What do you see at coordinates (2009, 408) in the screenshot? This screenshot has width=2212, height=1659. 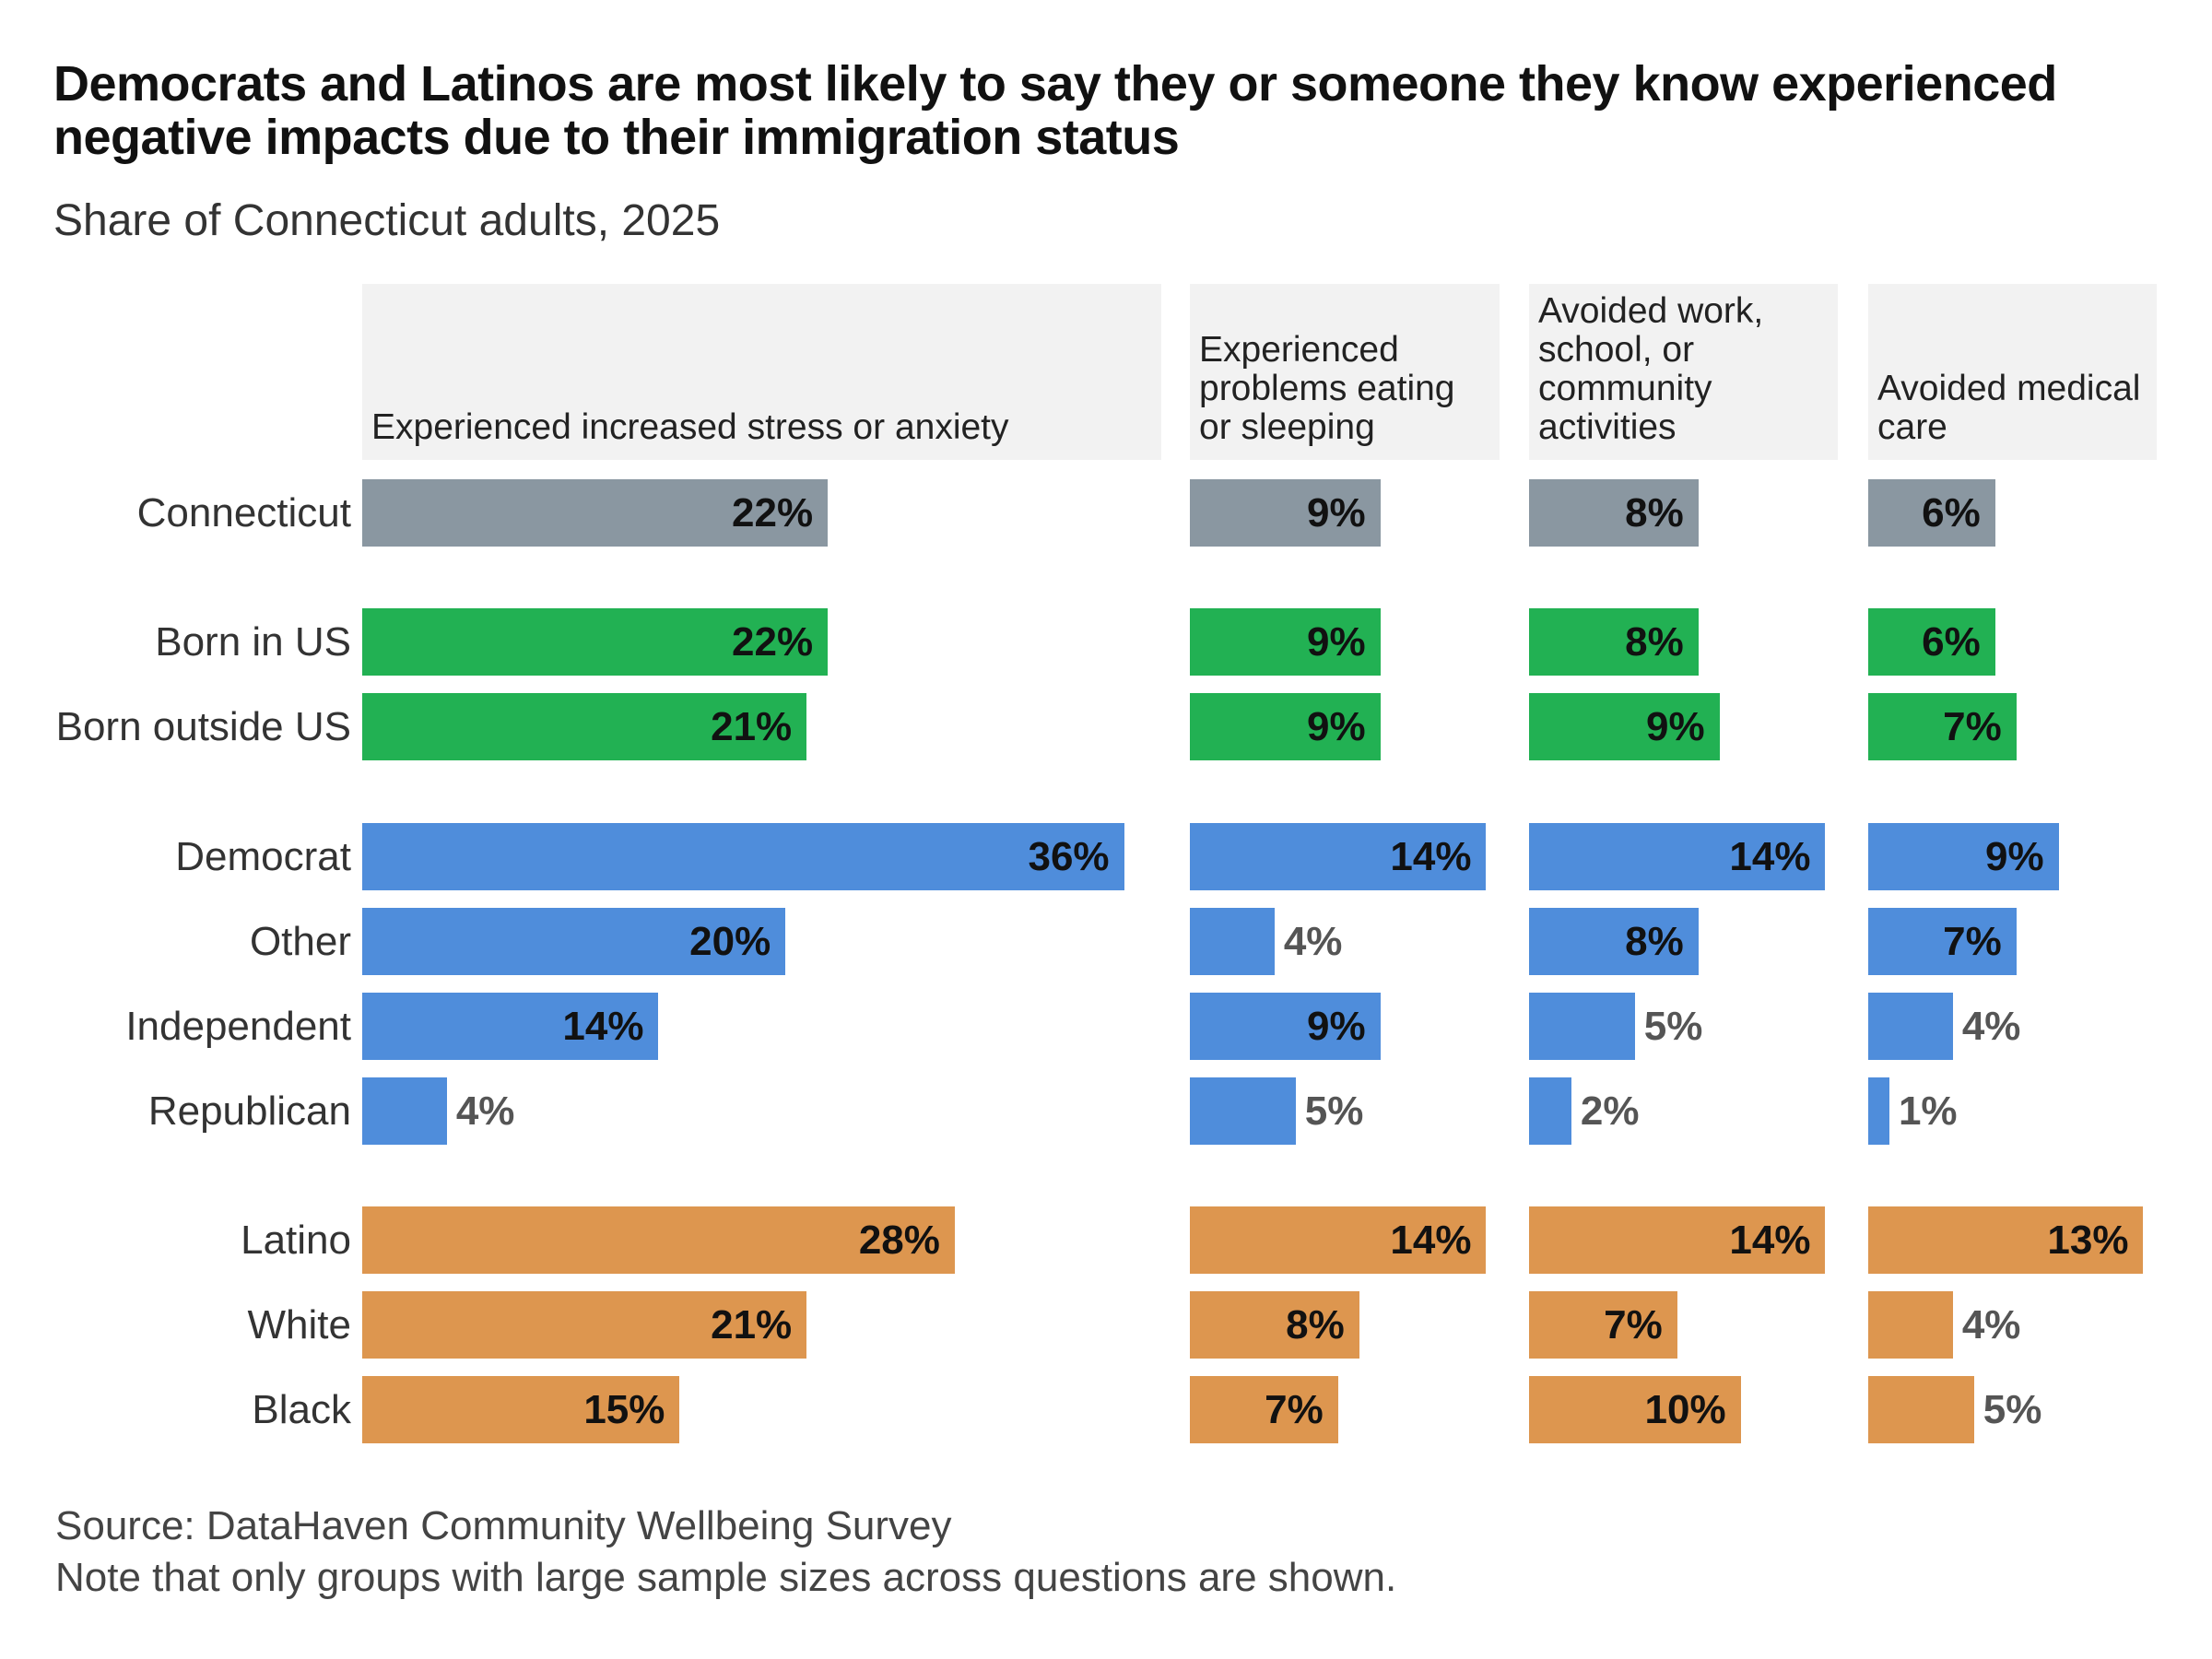 I see `panel-header-label: Avoided medical care` at bounding box center [2009, 408].